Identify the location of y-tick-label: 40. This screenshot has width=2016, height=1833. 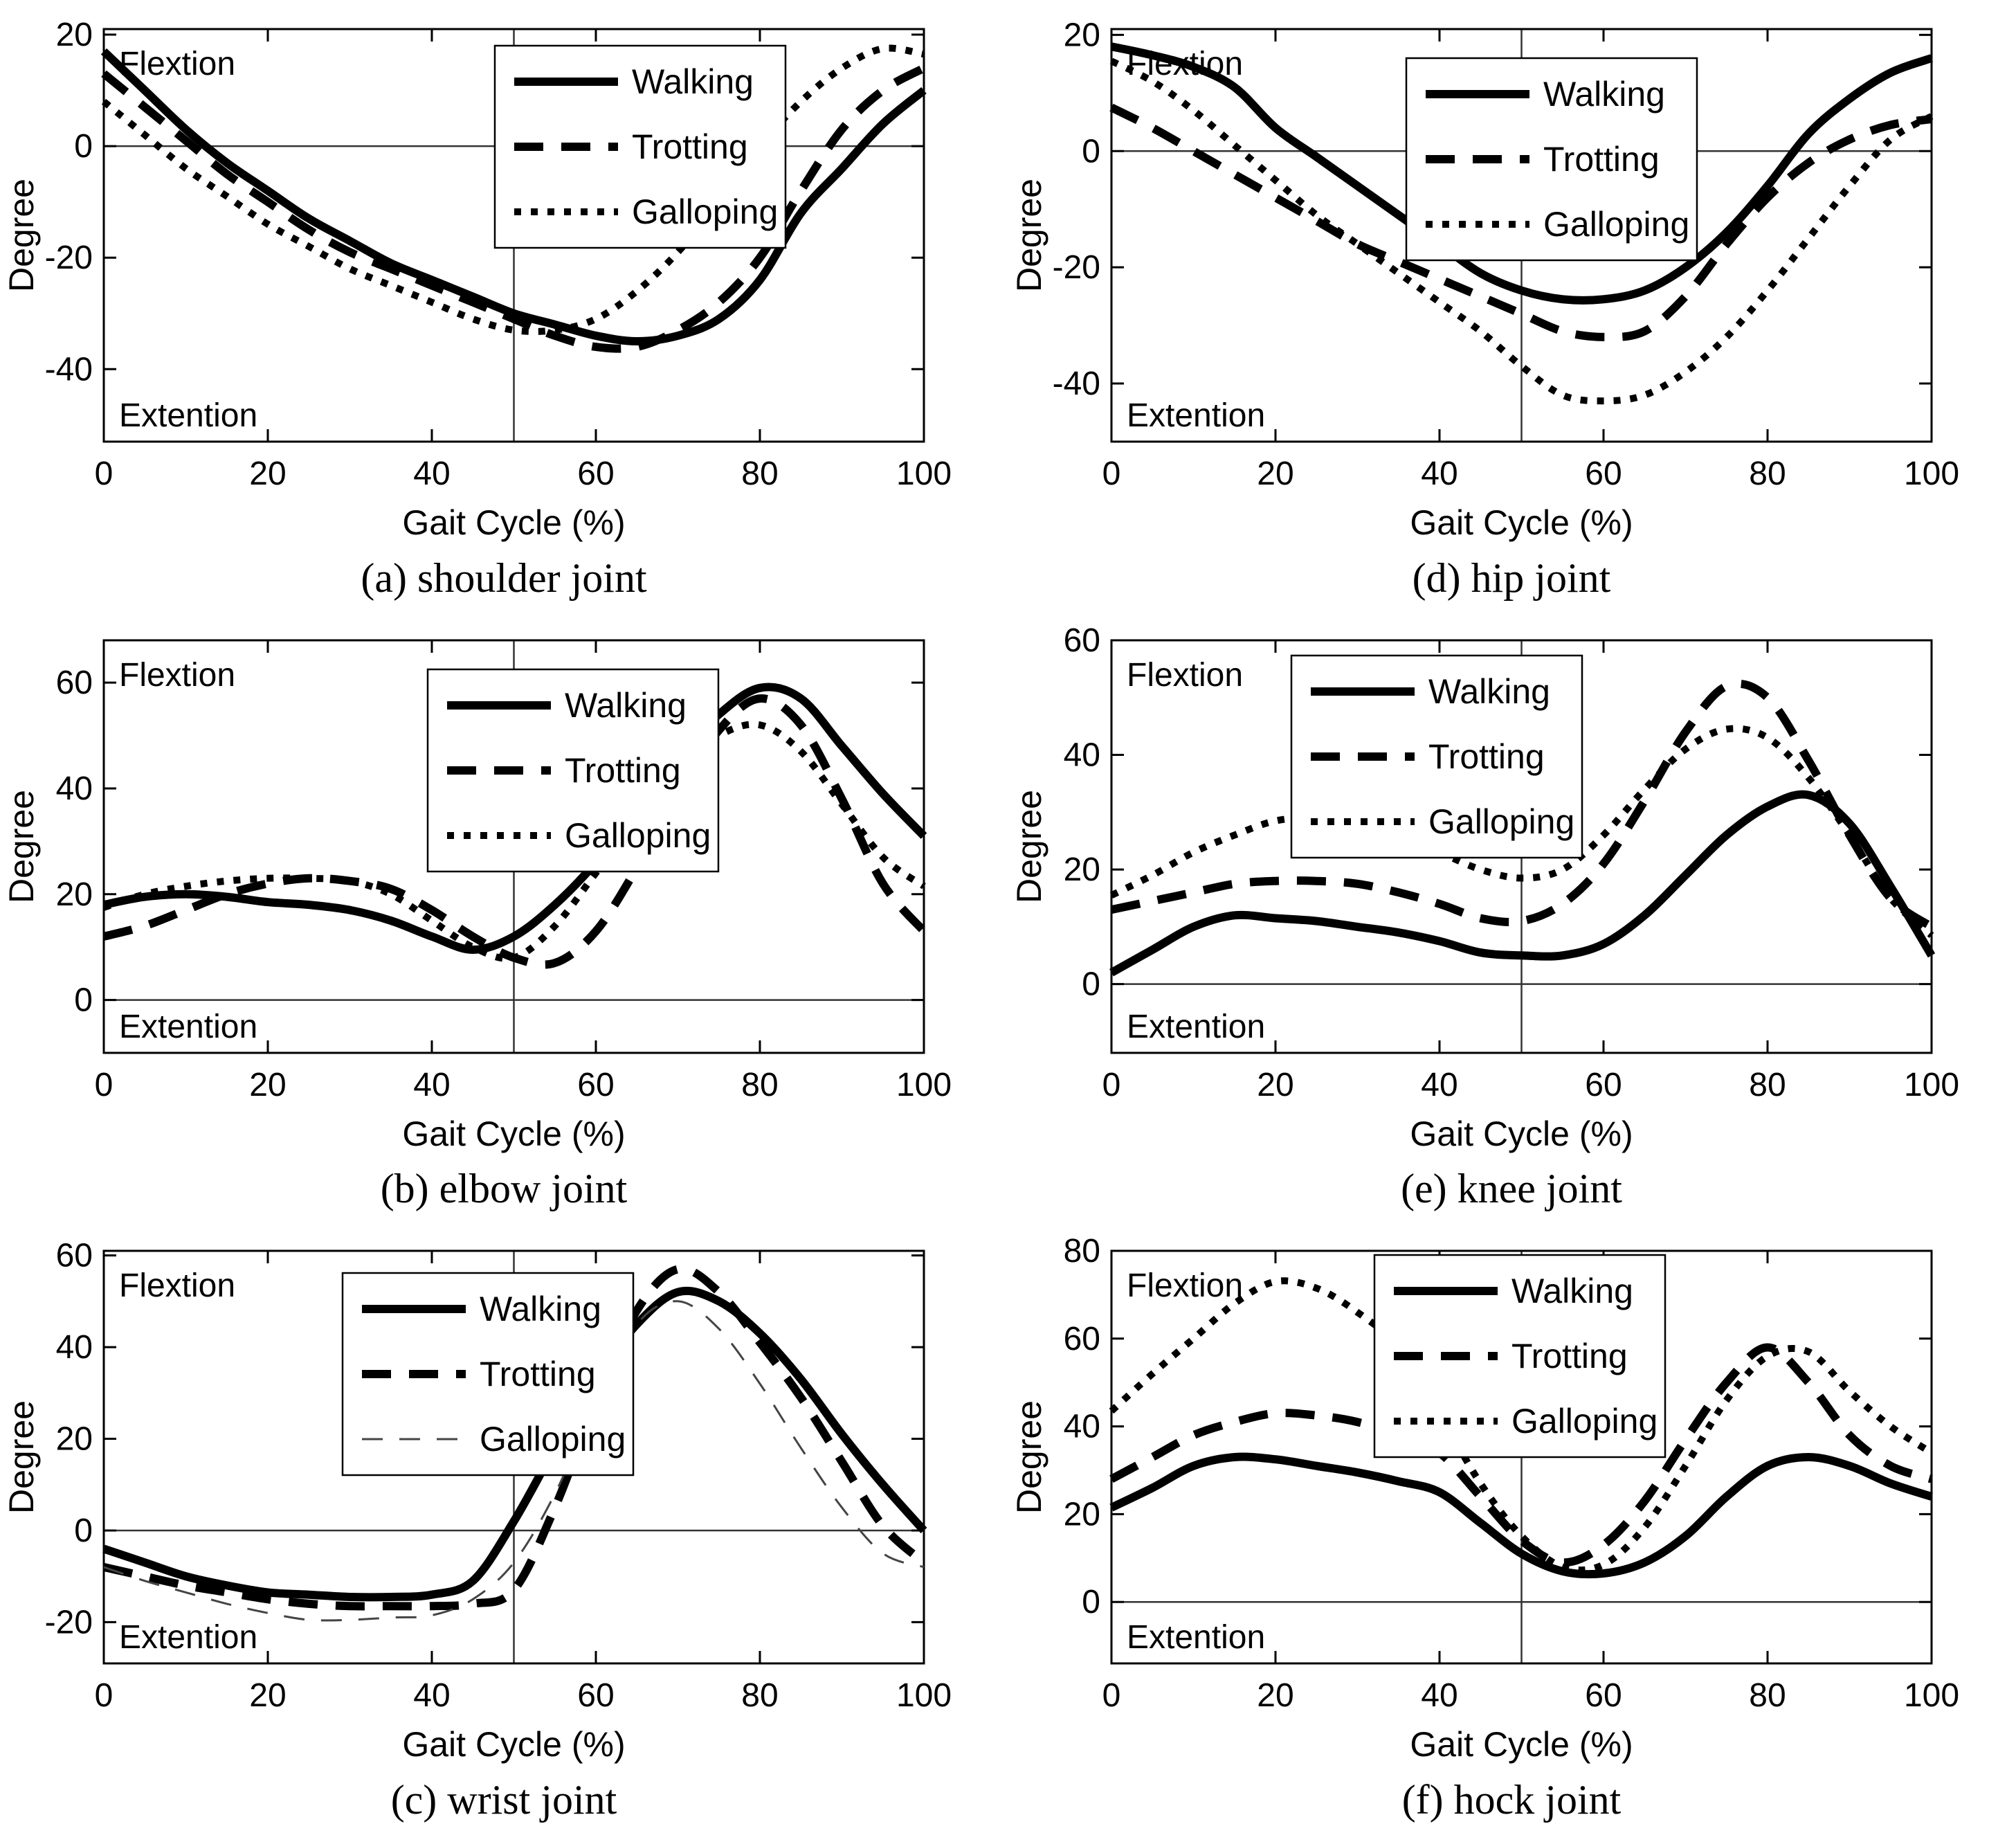
(74, 1347).